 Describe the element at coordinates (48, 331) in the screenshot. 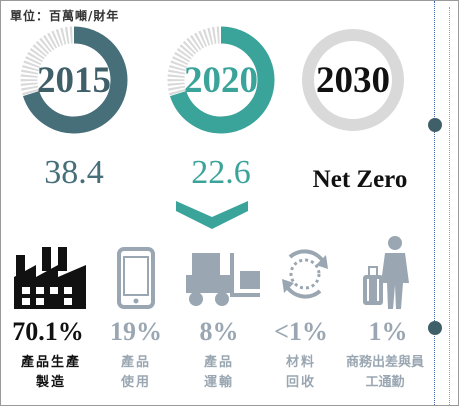

I see `percent-manufacturing: 70.1%` at that location.